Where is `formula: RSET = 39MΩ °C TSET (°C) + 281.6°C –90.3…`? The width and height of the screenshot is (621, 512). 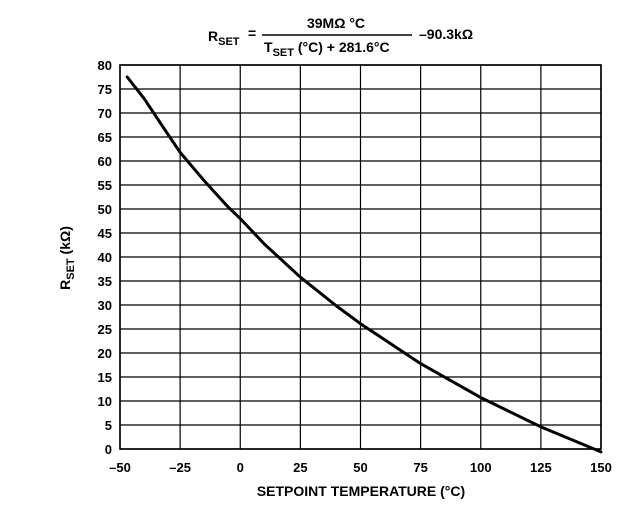 formula: RSET = 39MΩ °C TSET (°C) + 281.6°C –90.3… is located at coordinates (340, 37).